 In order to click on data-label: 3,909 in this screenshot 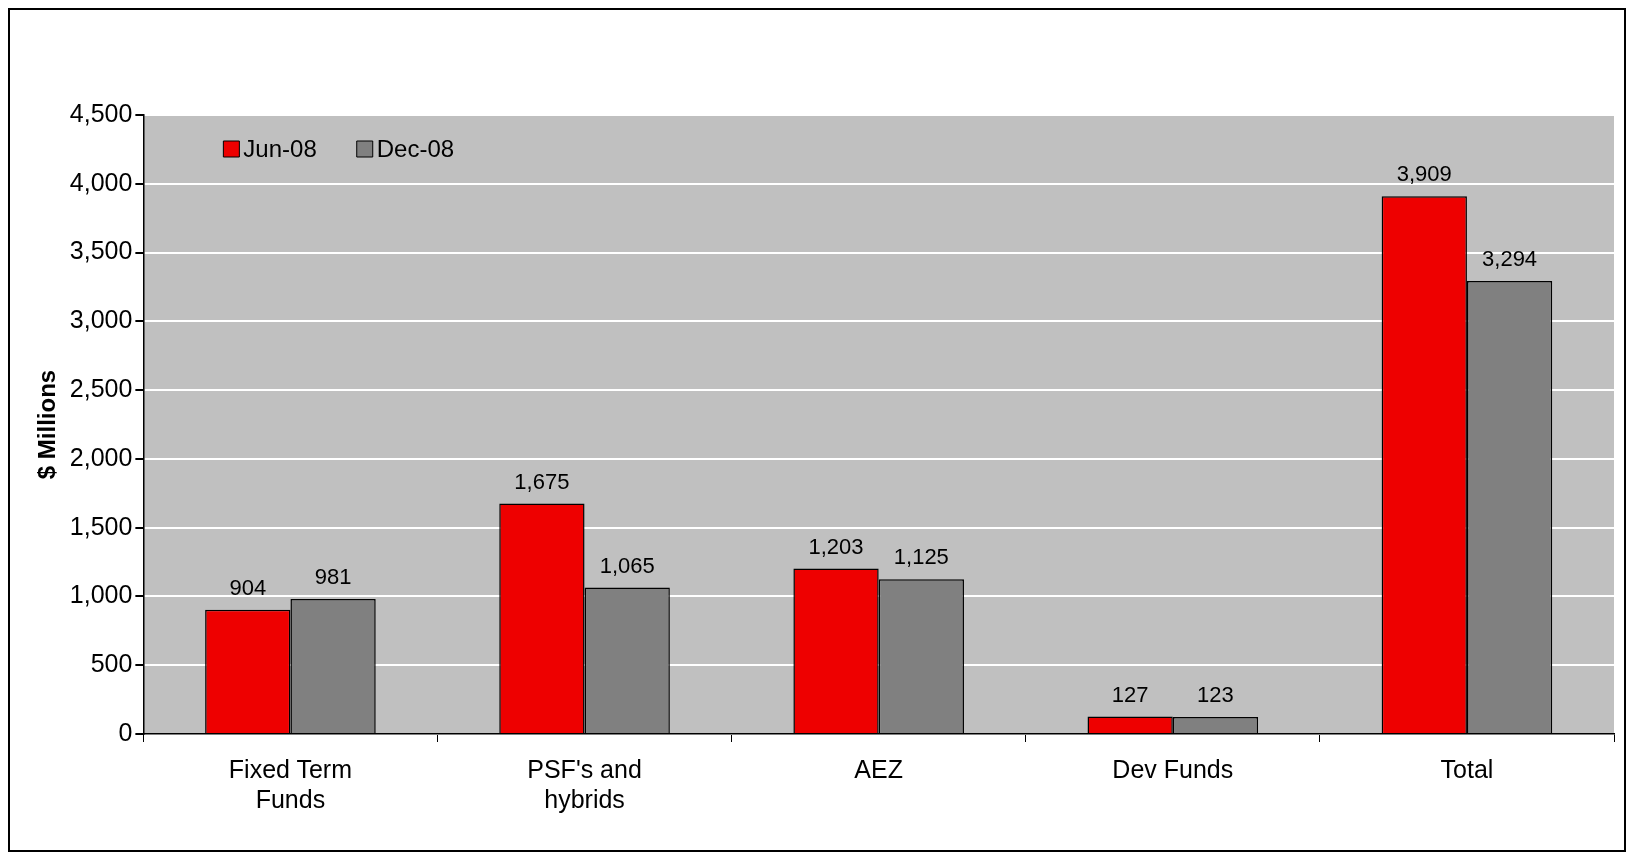, I will do `click(1424, 174)`.